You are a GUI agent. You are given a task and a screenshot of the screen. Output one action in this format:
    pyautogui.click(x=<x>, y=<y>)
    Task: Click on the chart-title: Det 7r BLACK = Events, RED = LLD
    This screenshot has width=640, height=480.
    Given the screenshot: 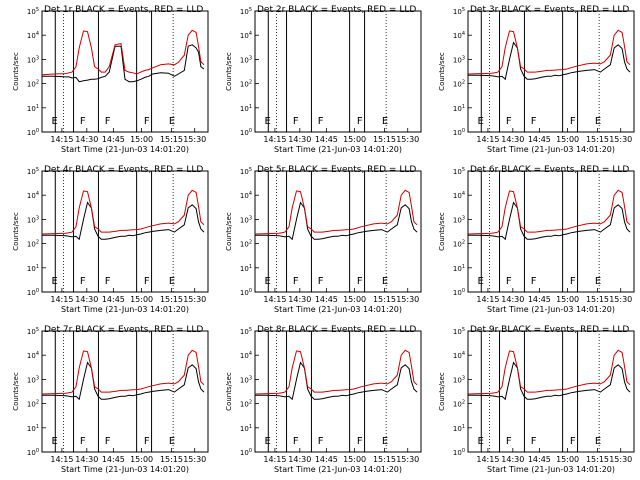 What is the action you would take?
    pyautogui.click(x=123, y=330)
    